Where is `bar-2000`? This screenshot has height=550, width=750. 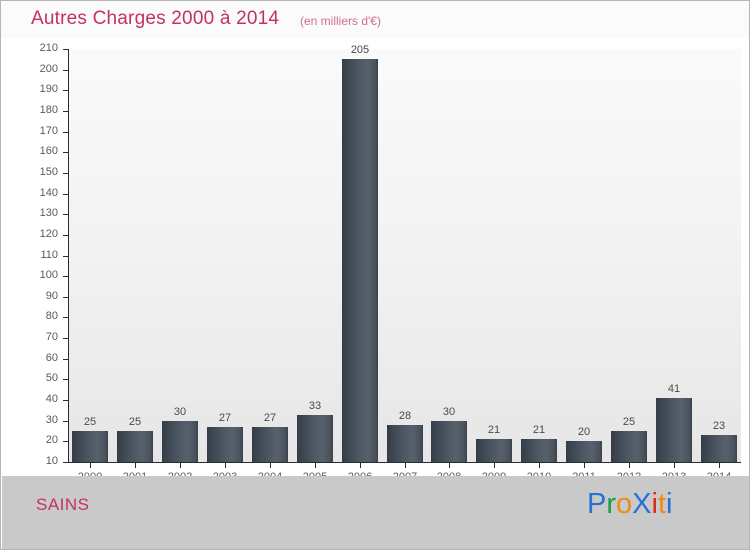 bar-2000 is located at coordinates (90, 446).